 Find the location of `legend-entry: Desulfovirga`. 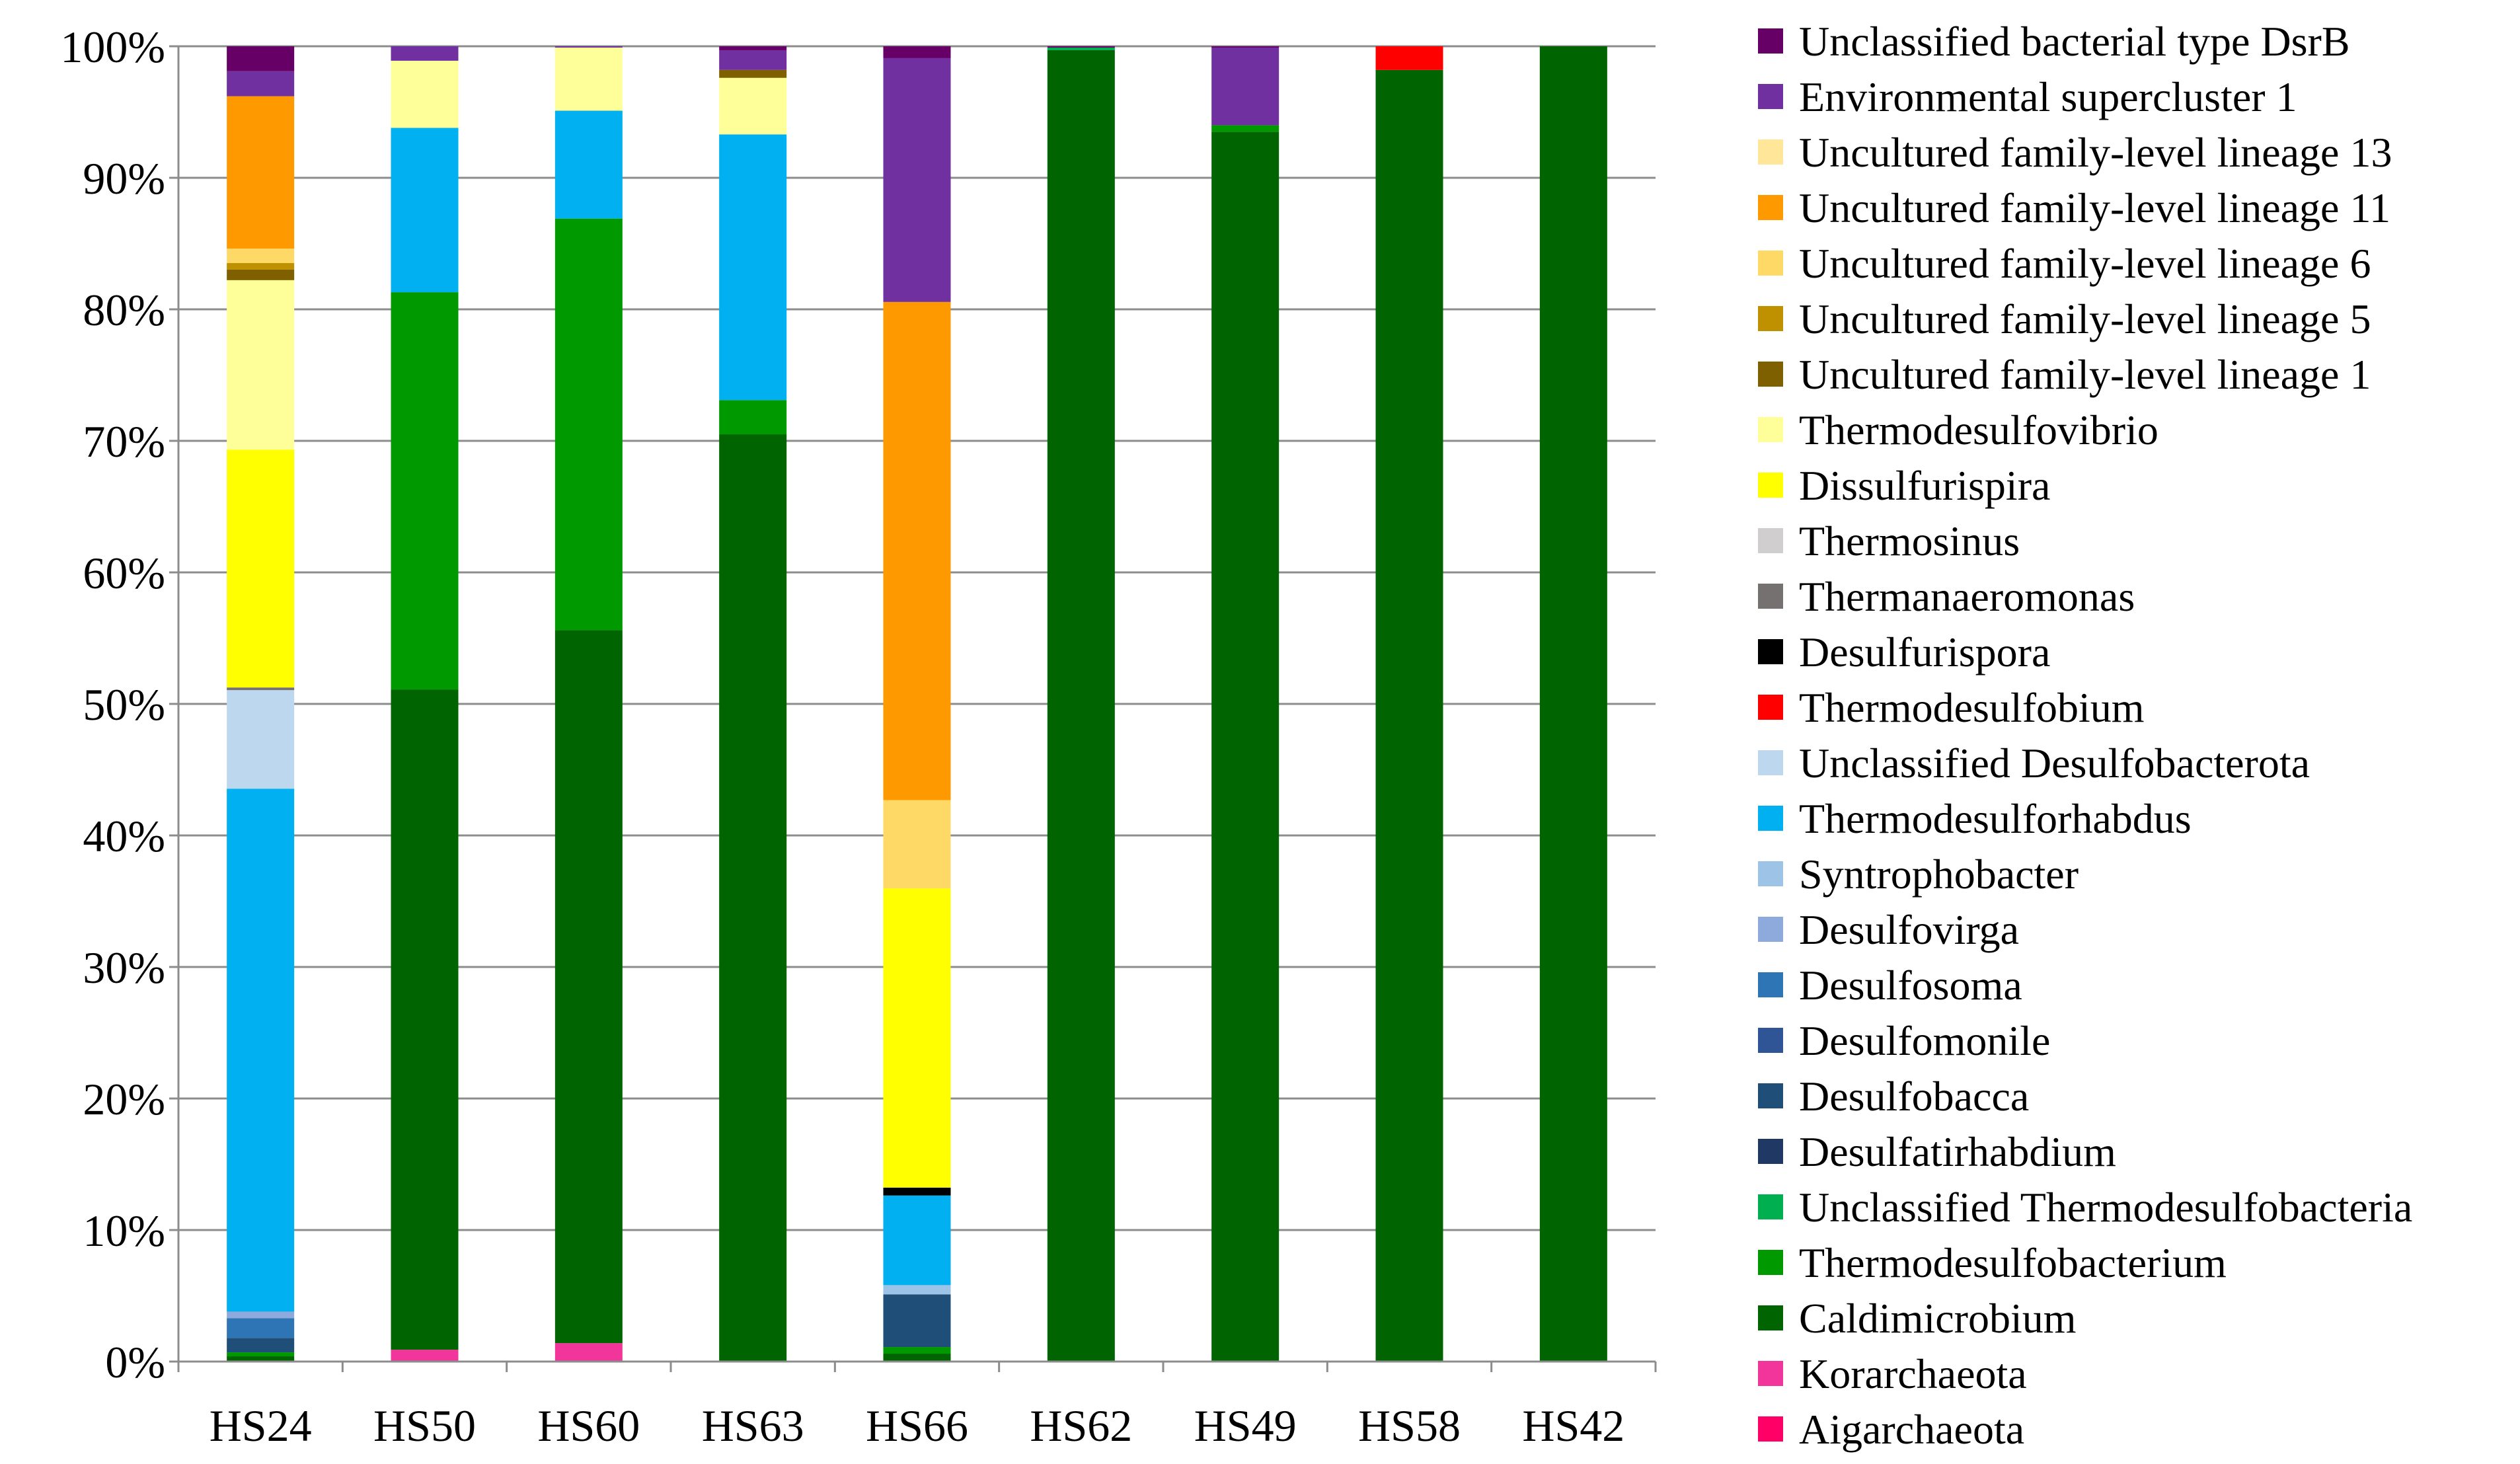

legend-entry: Desulfovirga is located at coordinates (1888, 929).